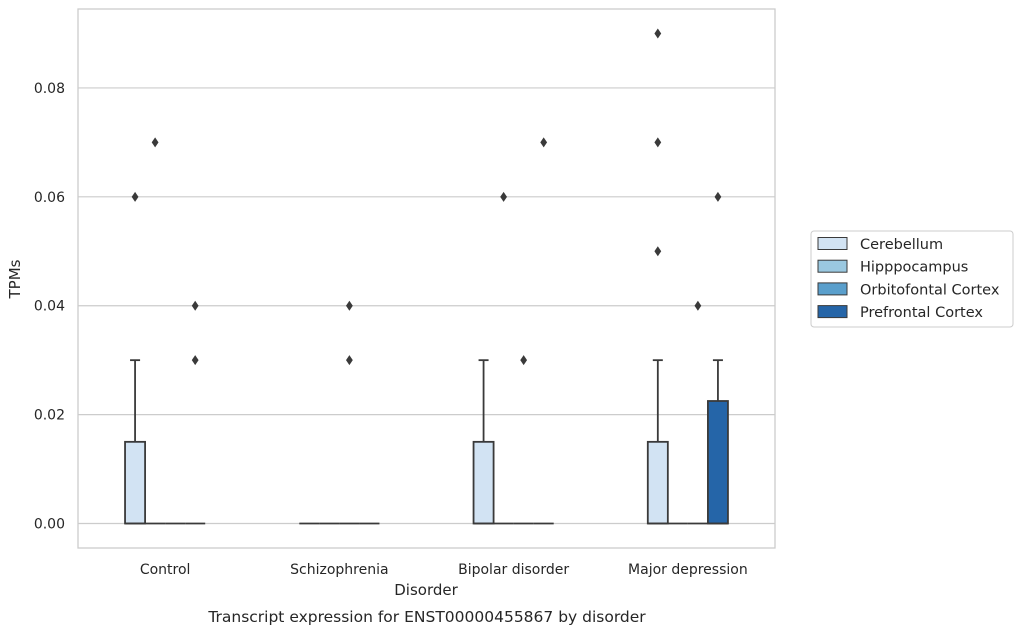  Describe the element at coordinates (513, 570) in the screenshot. I see `x-tick-label: Bipolar disorder` at that location.